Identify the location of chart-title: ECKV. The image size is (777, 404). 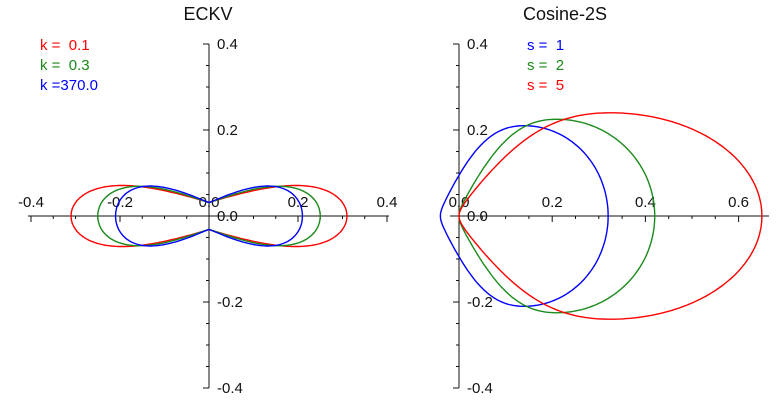
(207, 14).